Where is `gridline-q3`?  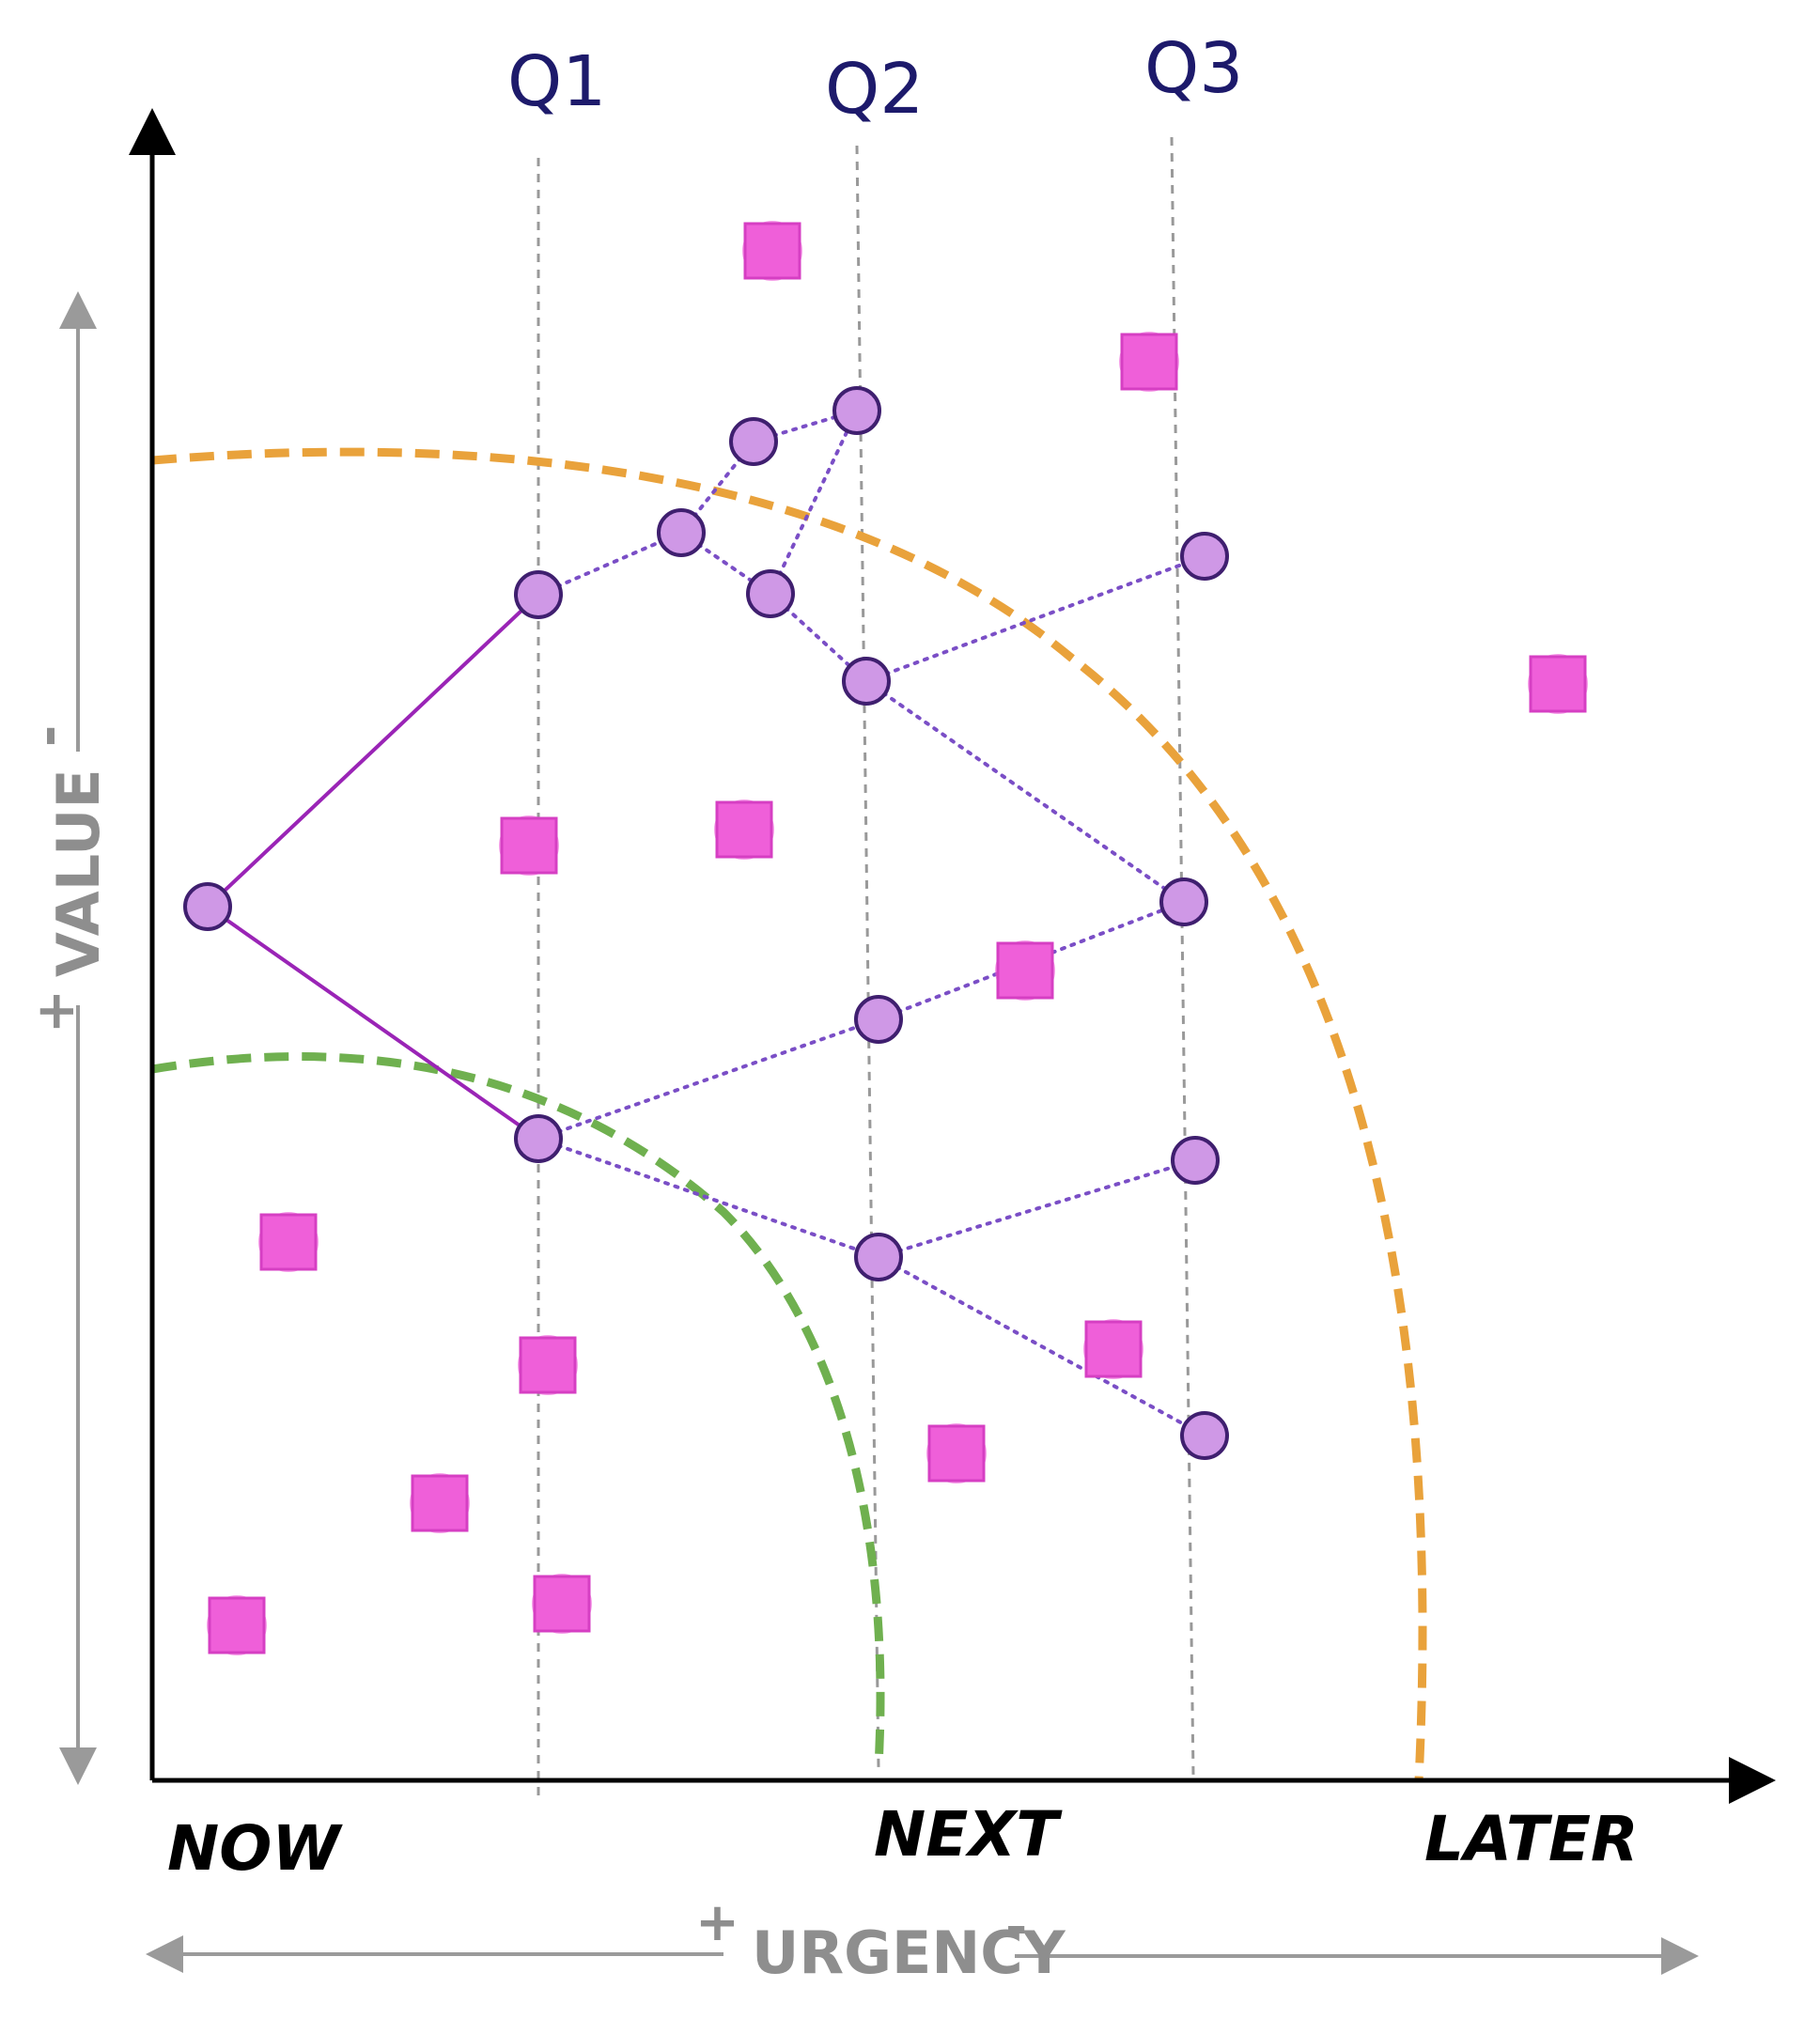
gridline-q3 is located at coordinates (1182, 956).